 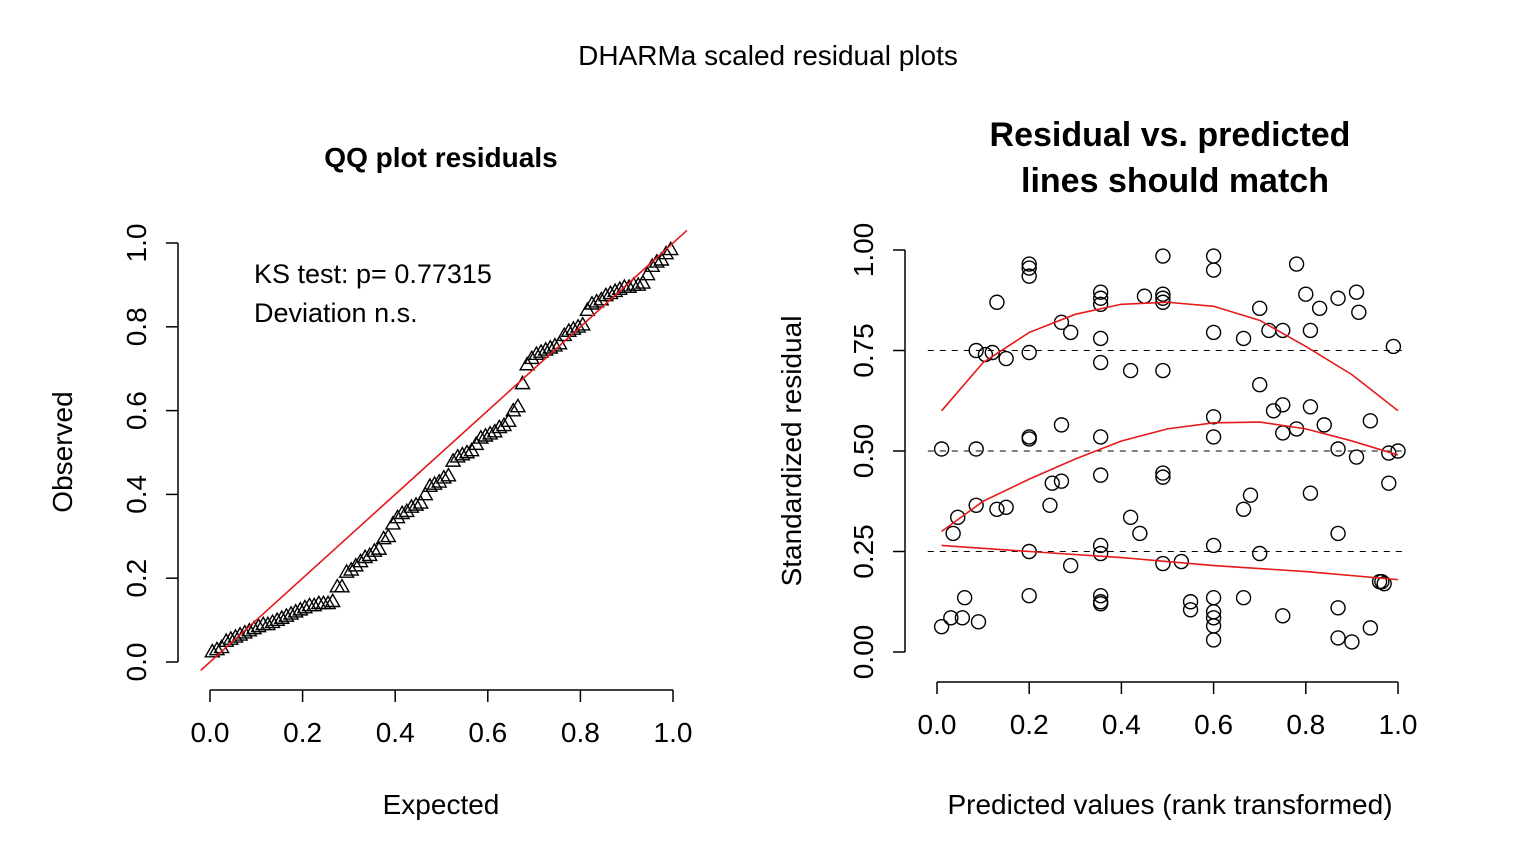 I want to click on residual-quantile-curve, so click(x=1170, y=562).